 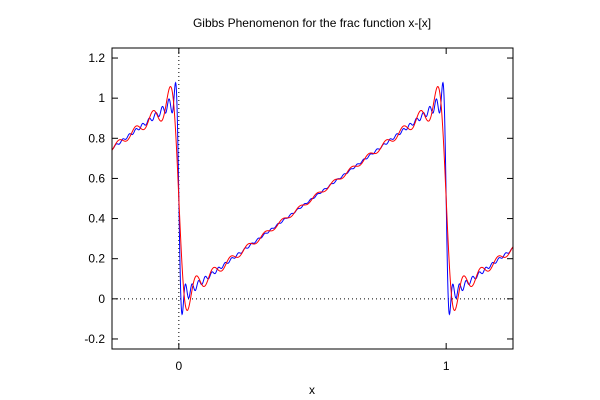 What do you see at coordinates (96, 138) in the screenshot?
I see `y-tick-label: 0.8` at bounding box center [96, 138].